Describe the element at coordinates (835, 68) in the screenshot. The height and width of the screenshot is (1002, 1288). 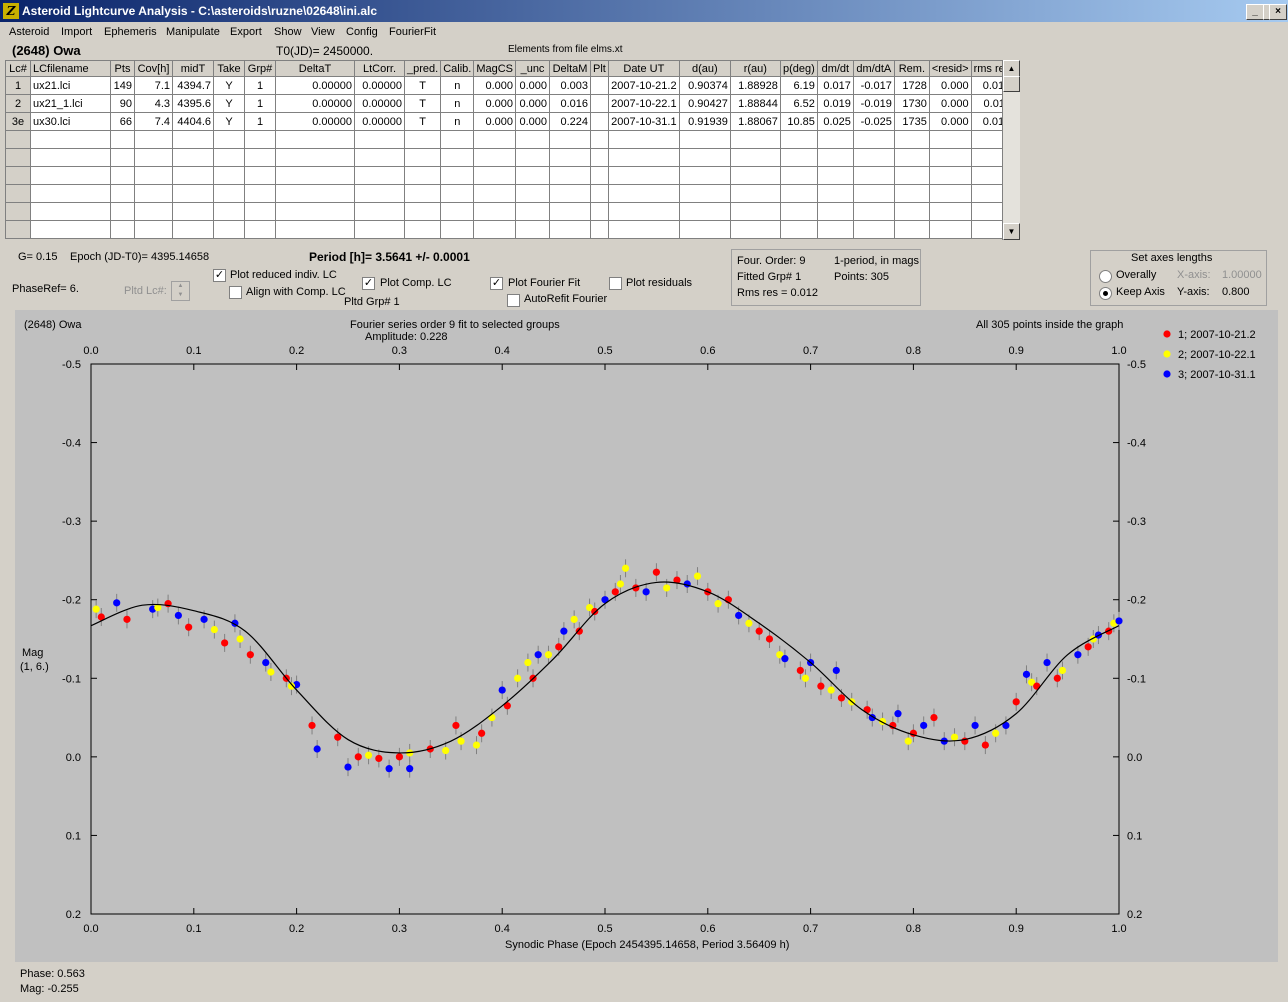
I see `col-header: dm/dt` at that location.